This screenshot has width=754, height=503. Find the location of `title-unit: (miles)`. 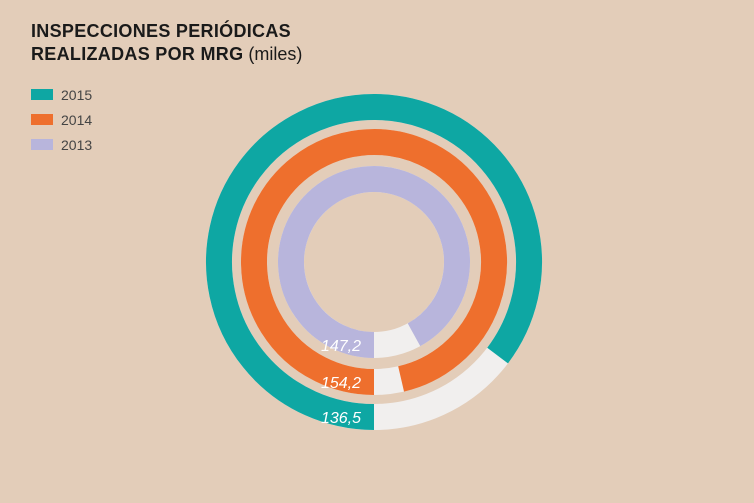

title-unit: (miles) is located at coordinates (275, 54).